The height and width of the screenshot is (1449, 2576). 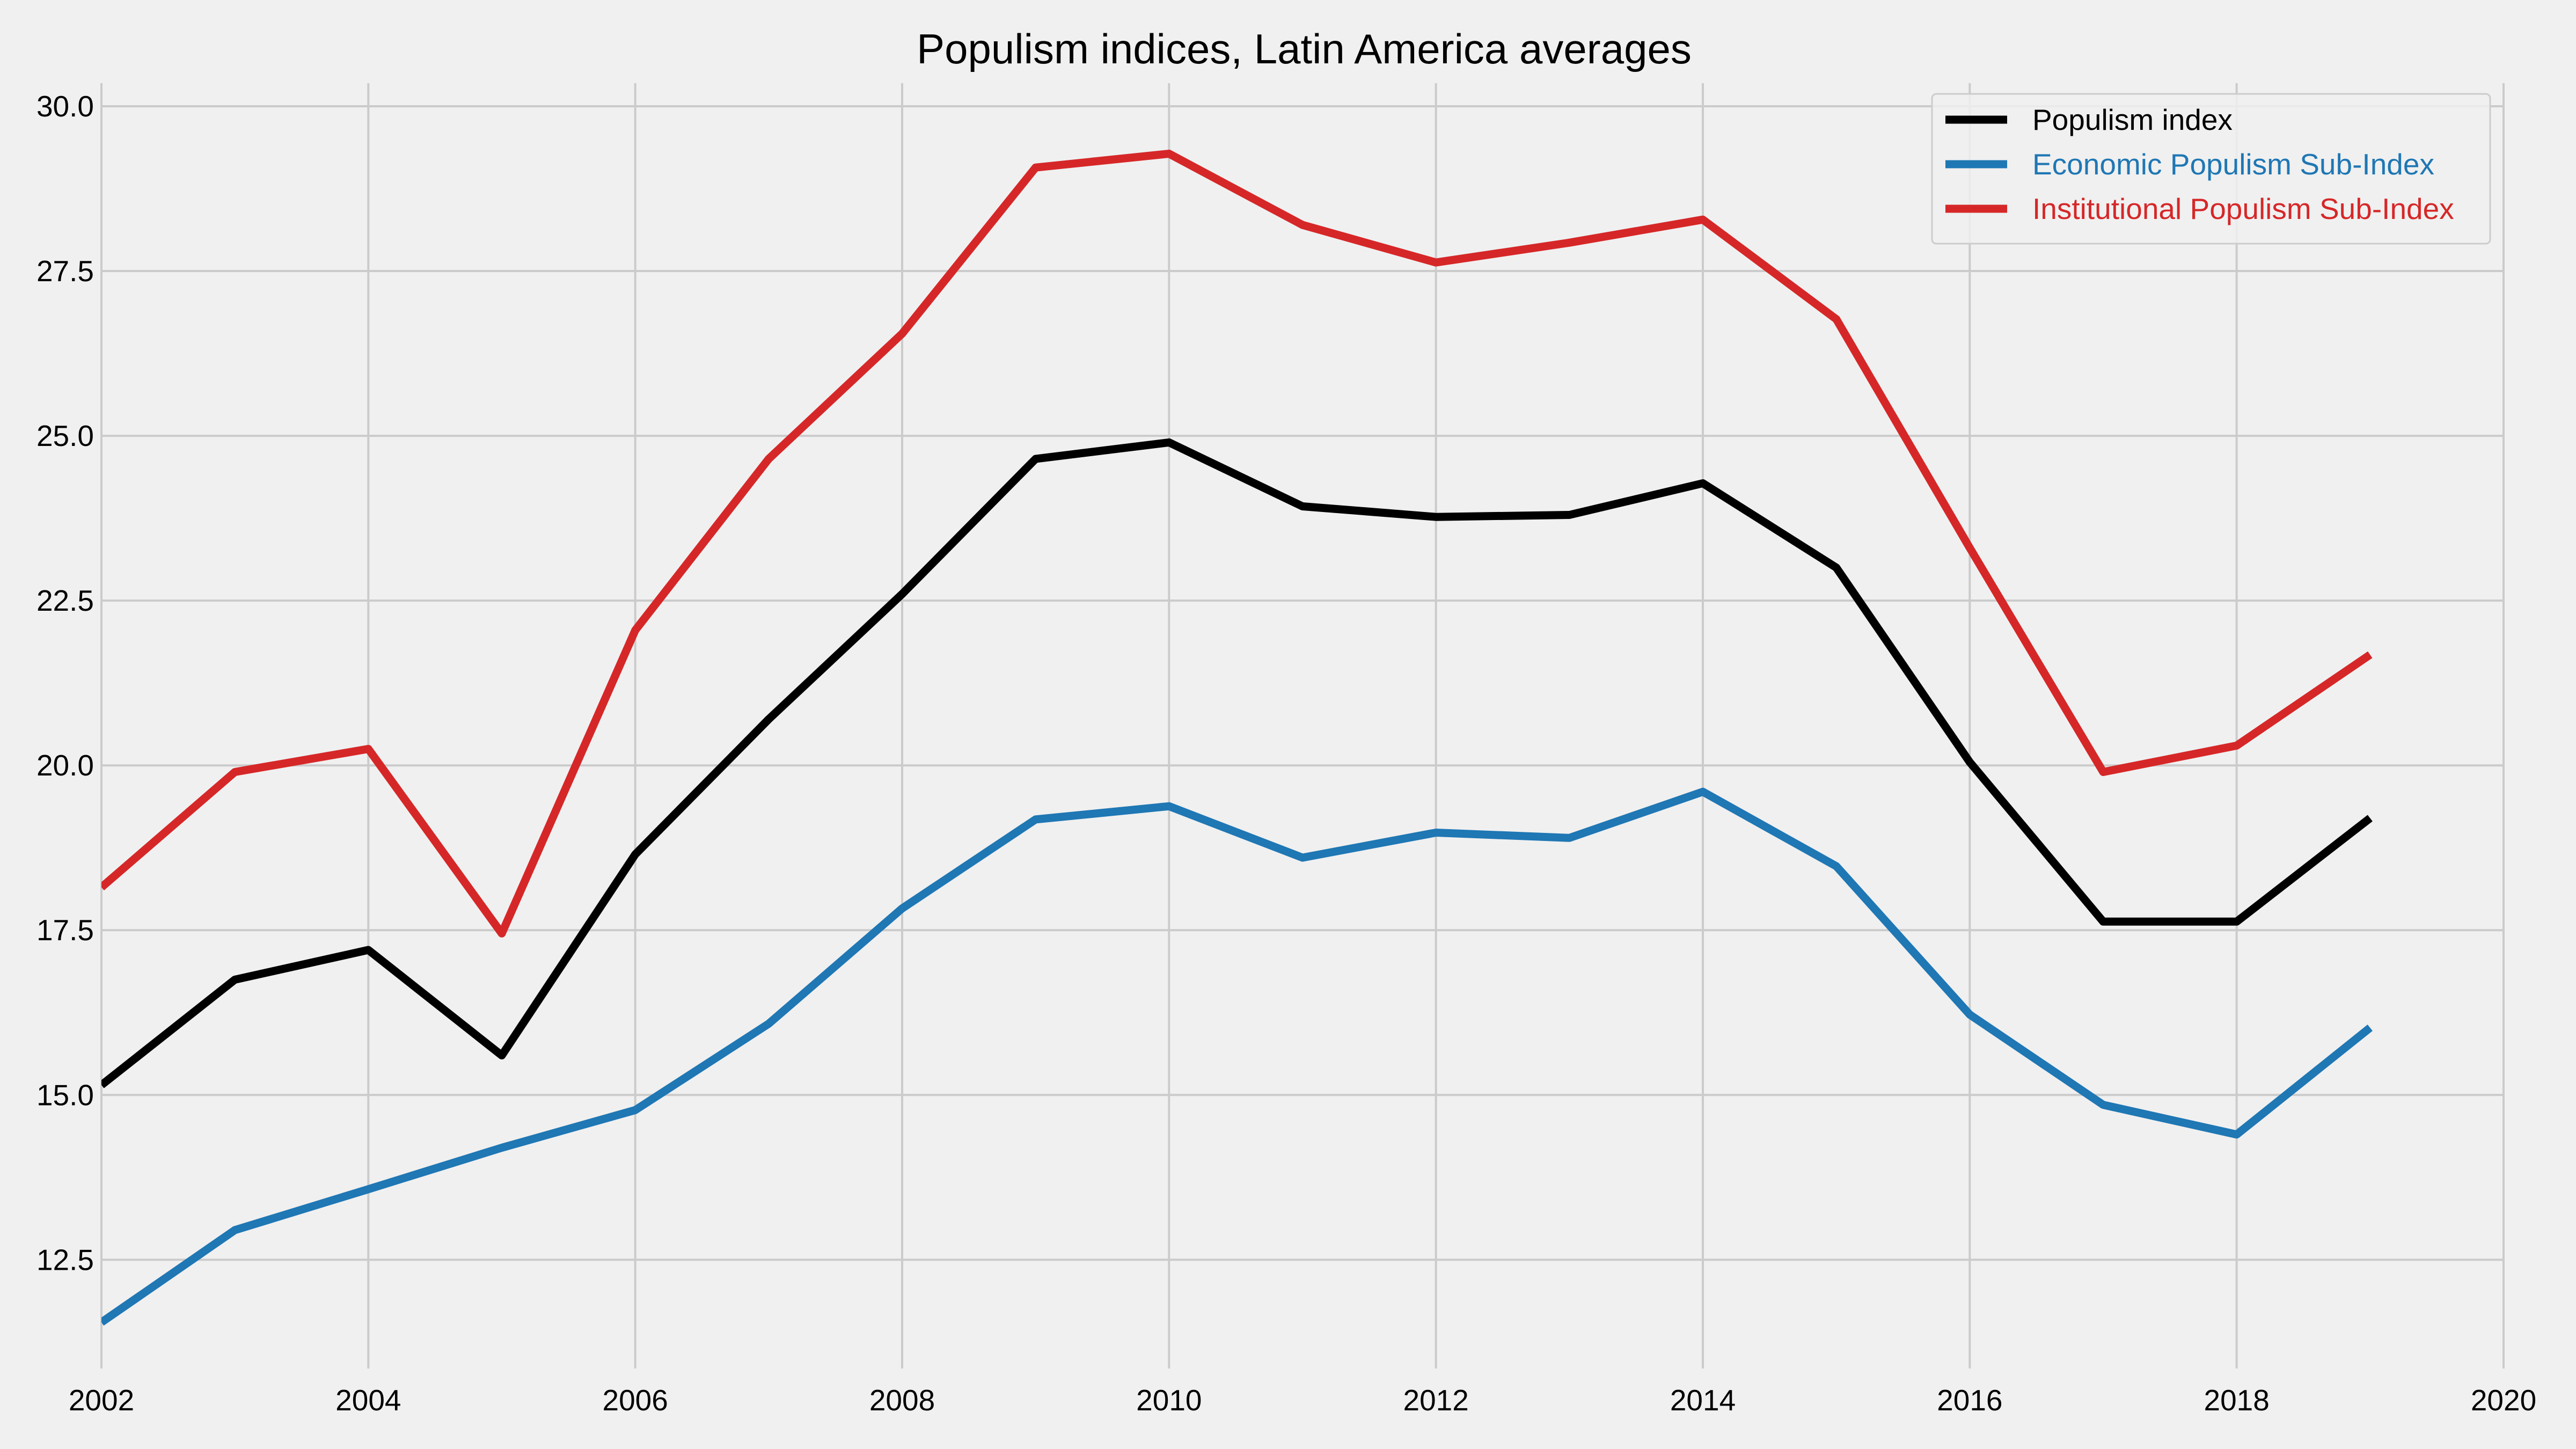 I want to click on x-tick-label: 2008, so click(x=902, y=1400).